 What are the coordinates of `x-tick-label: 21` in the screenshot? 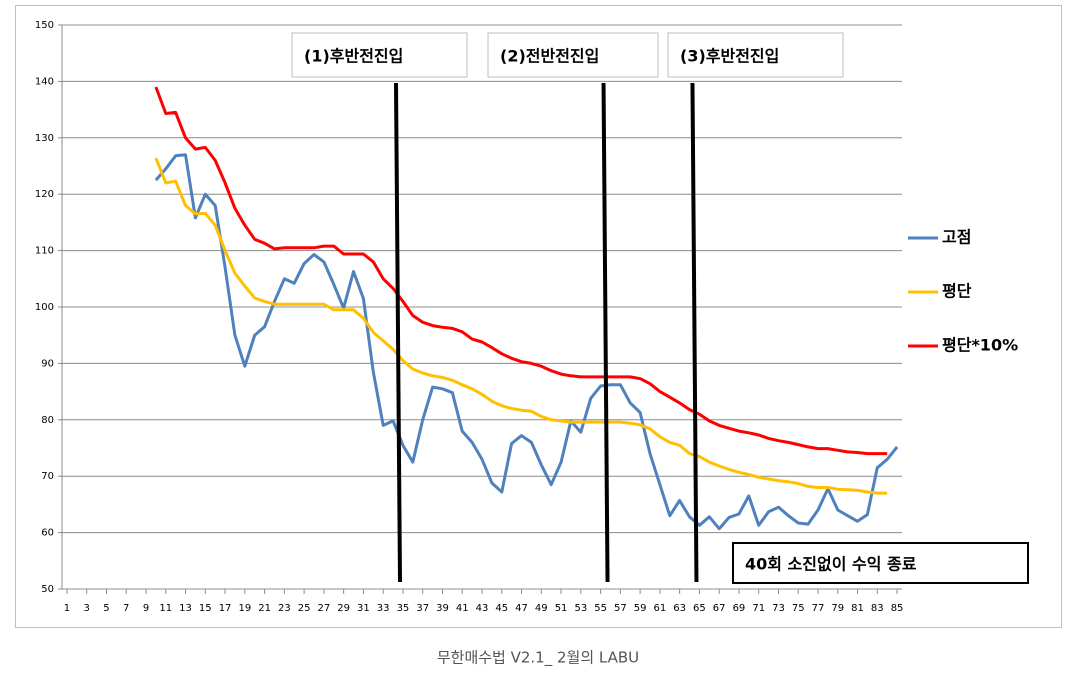 It's located at (264, 608).